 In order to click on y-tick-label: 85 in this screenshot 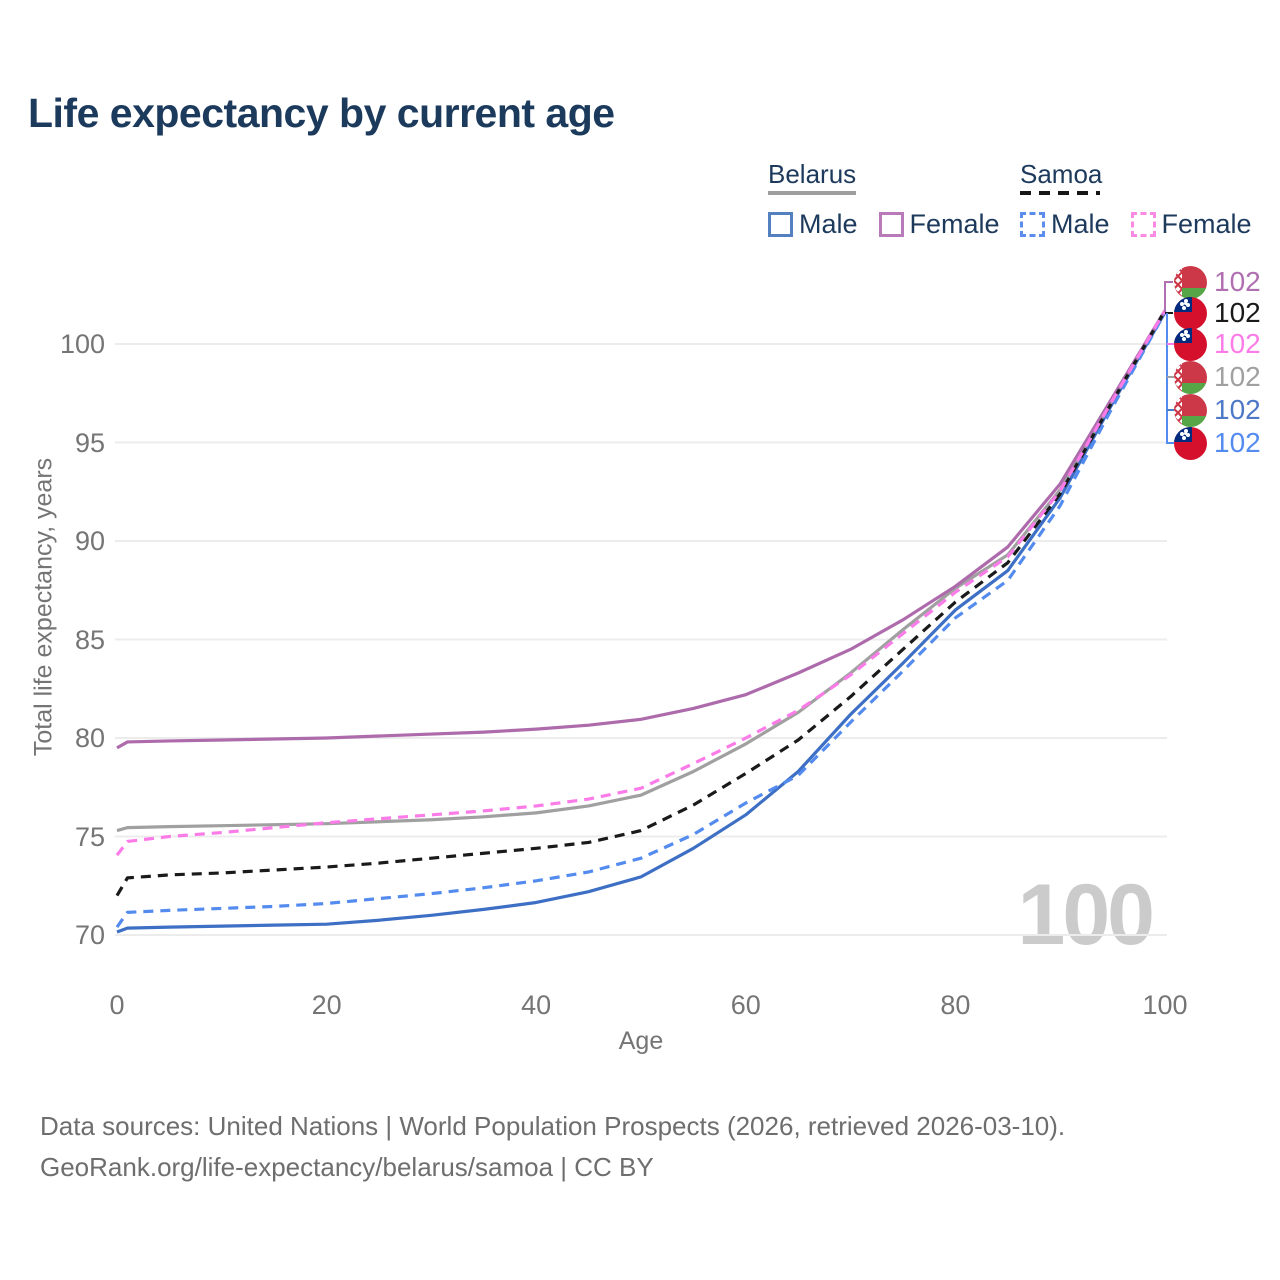, I will do `click(89, 639)`.